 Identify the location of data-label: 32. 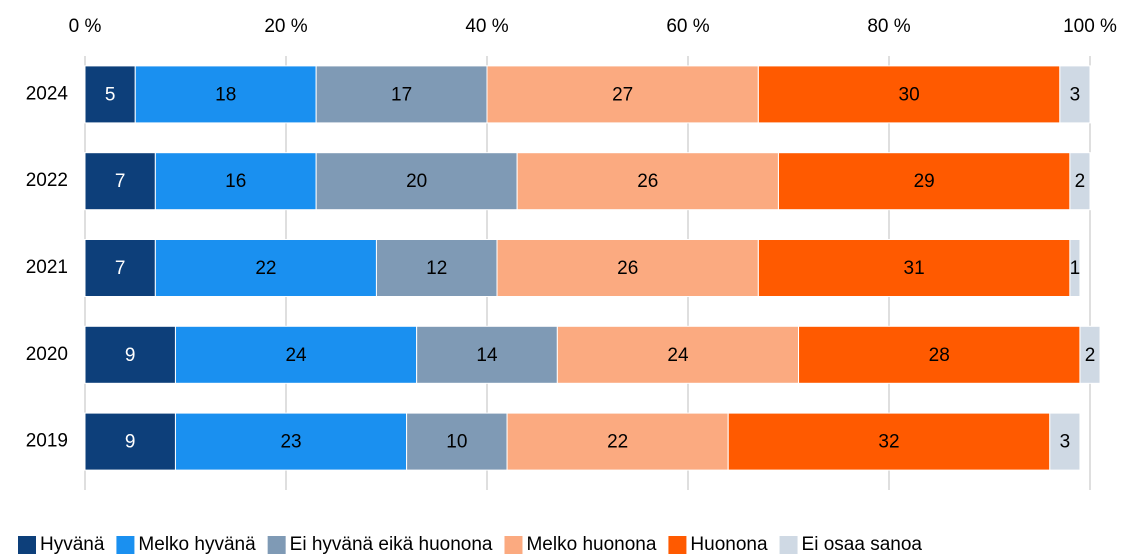
(888, 442).